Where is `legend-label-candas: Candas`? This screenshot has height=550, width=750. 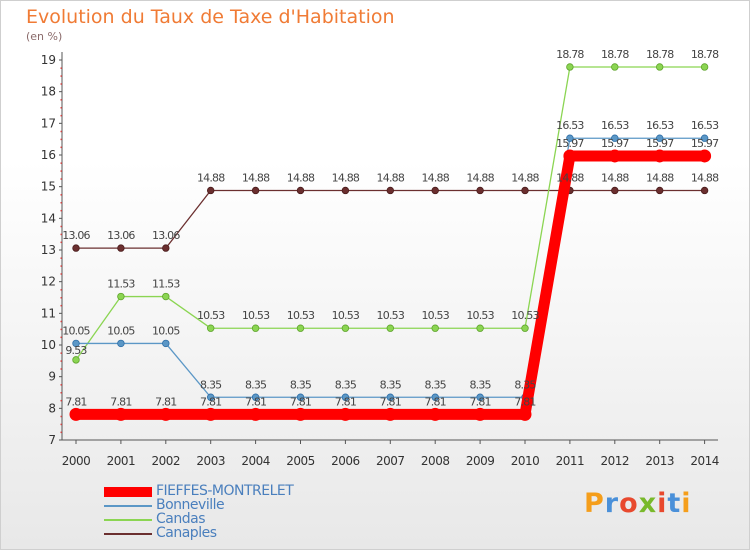 legend-label-candas: Candas is located at coordinates (181, 519).